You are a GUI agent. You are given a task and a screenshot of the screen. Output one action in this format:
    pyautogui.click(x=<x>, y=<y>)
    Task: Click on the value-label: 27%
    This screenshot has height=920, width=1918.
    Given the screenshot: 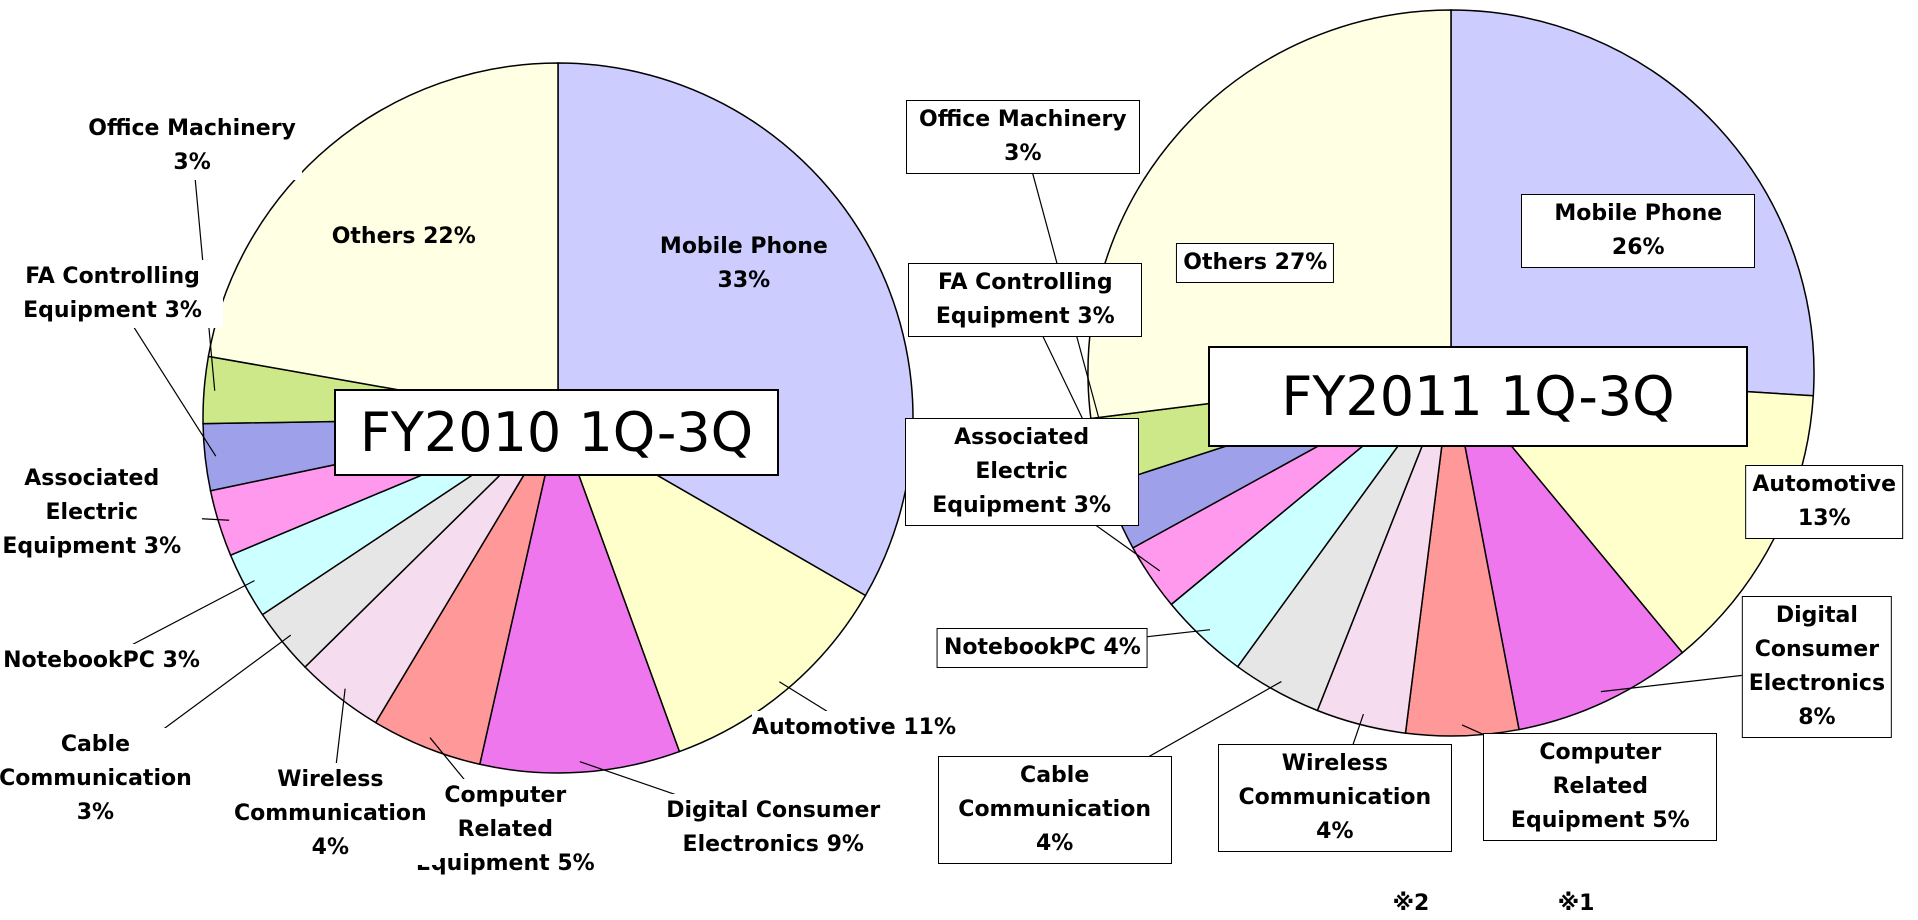 What is the action you would take?
    pyautogui.click(x=1301, y=263)
    